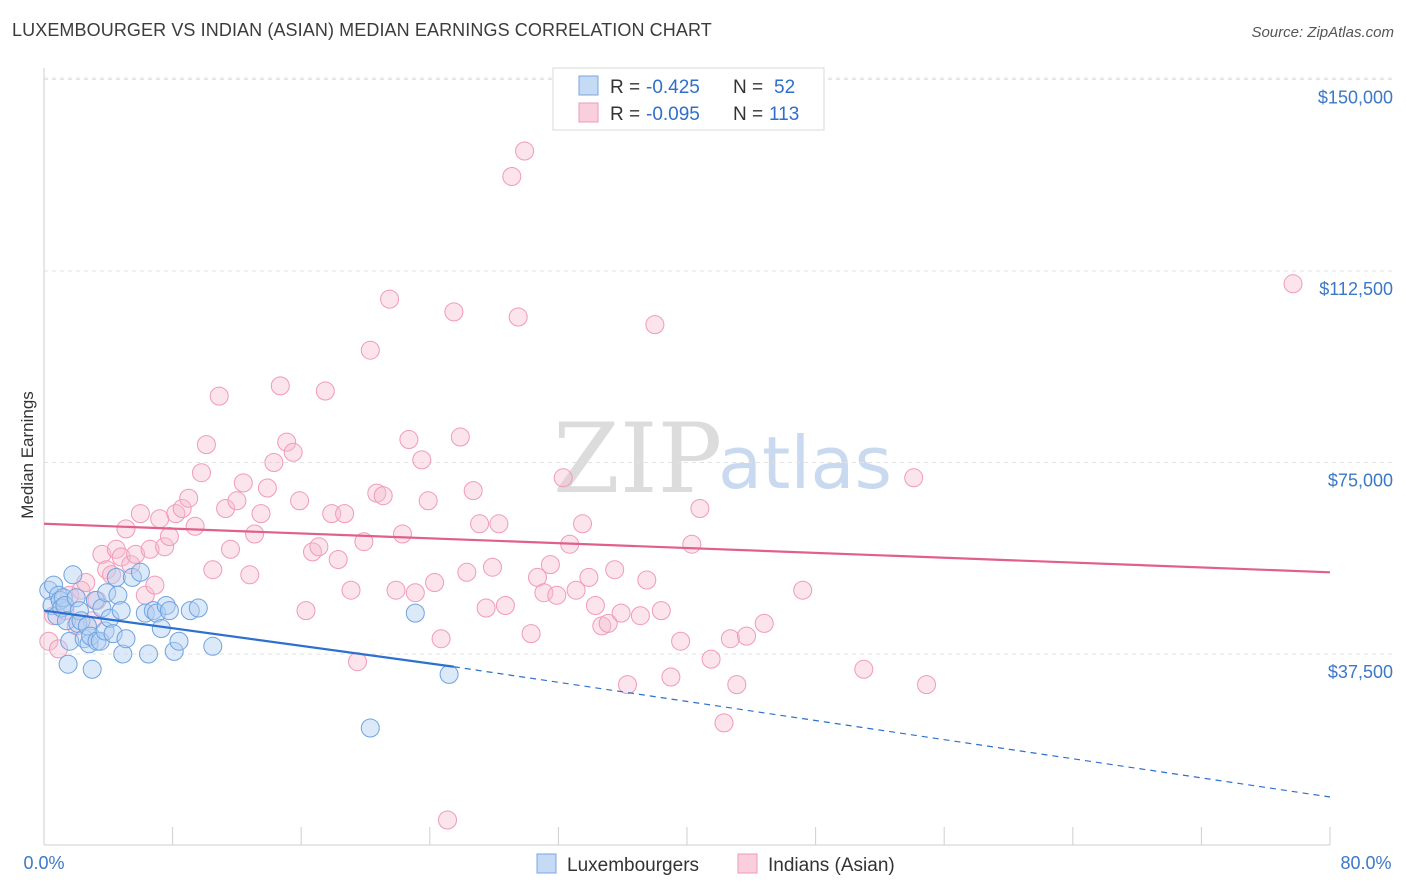 This screenshot has width=1406, height=892. I want to click on legend: R = -0.425 N = 52 R = -0.095 N = 113, so click(688, 99).